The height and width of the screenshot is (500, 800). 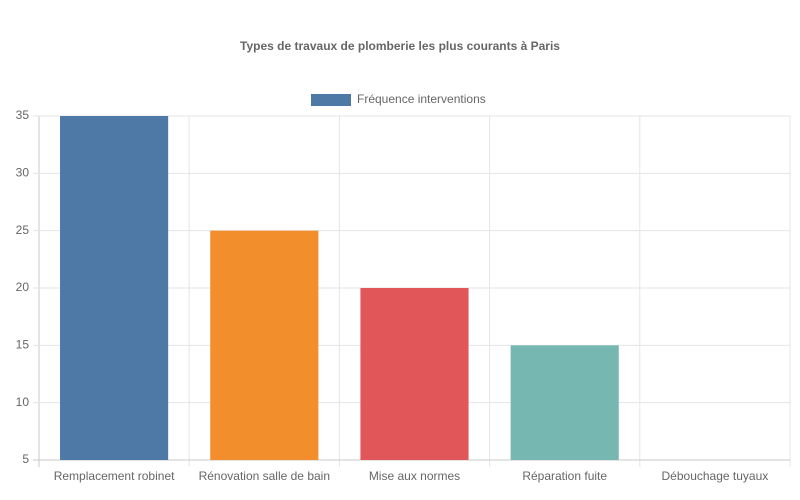 I want to click on x-tick-label: Rénovation salle de bain, so click(x=264, y=476).